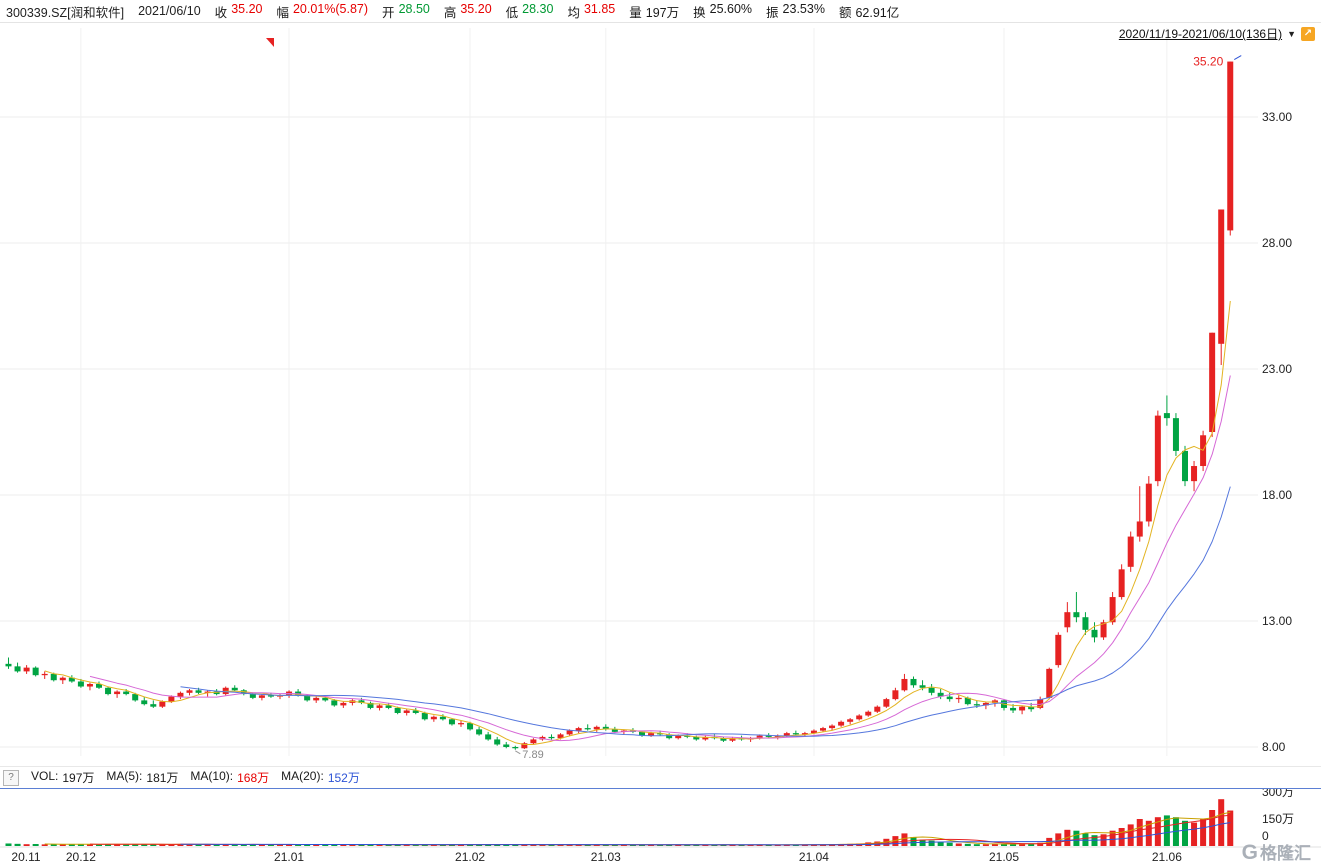 This screenshot has width=1321, height=866. I want to click on field-volume: 量 197万, so click(654, 12).